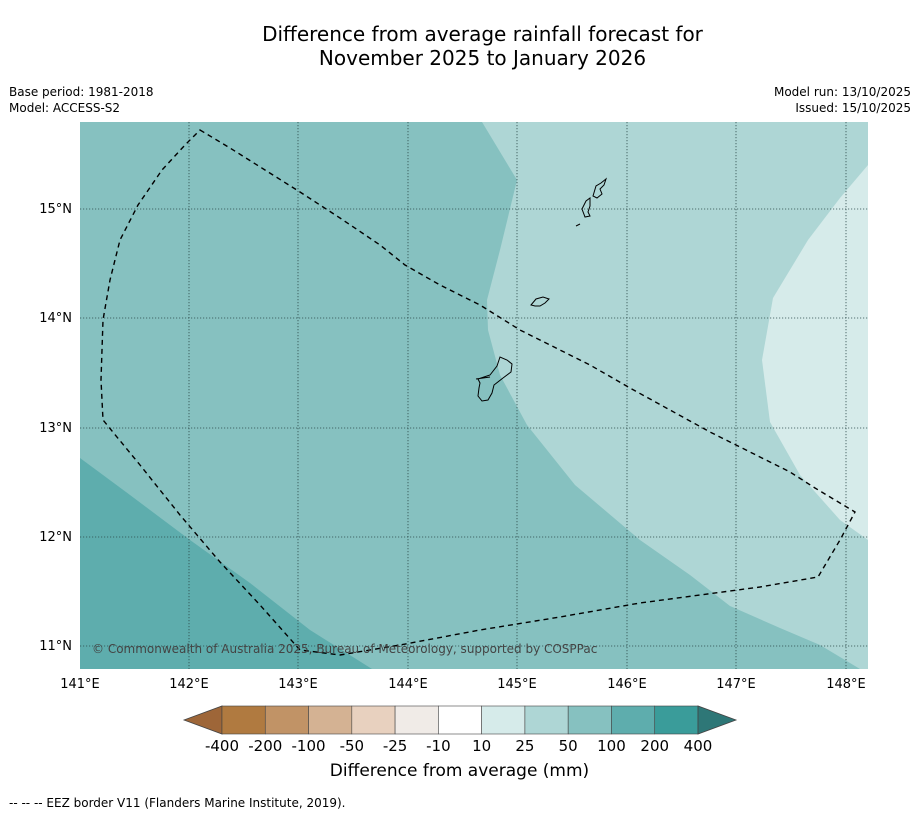 This screenshot has width=919, height=816. Describe the element at coordinates (222, 746) in the screenshot. I see `colorbar-label: -400` at that location.